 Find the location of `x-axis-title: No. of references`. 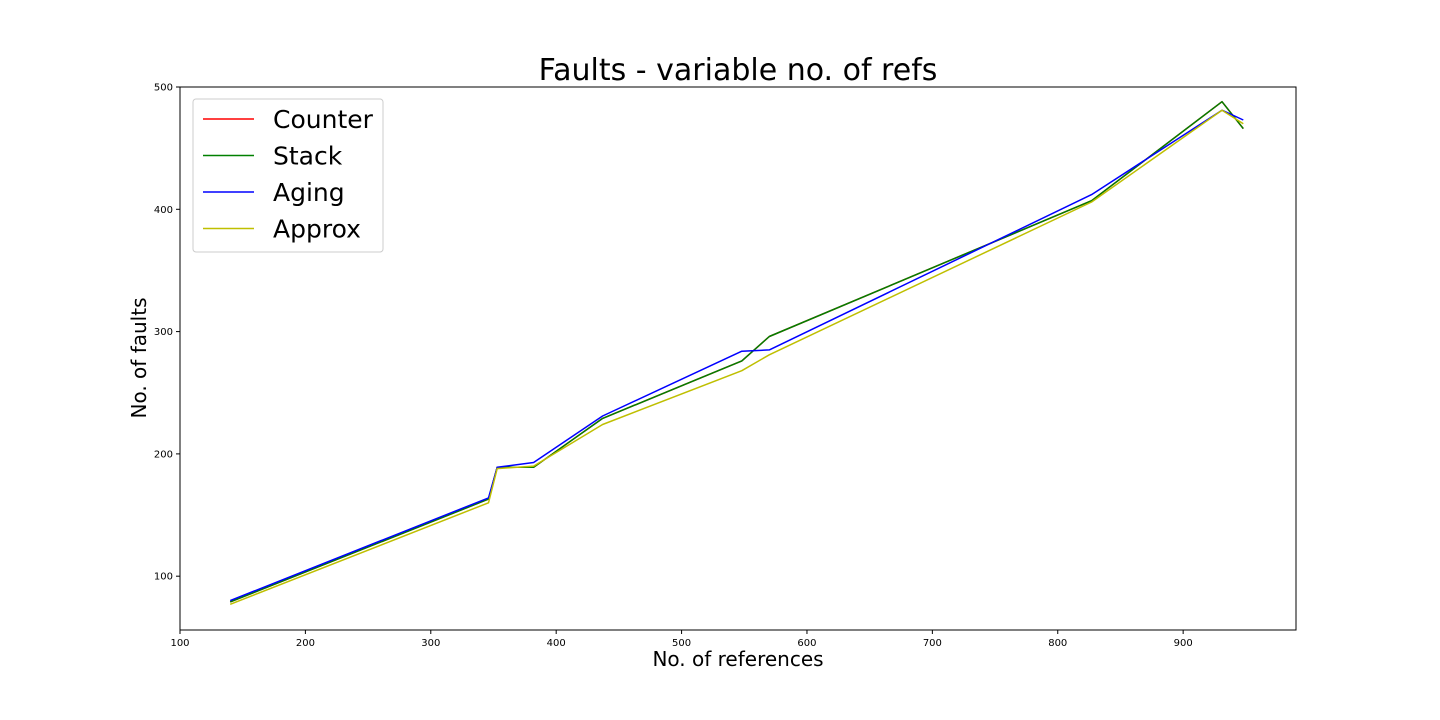

x-axis-title: No. of references is located at coordinates (737, 659).